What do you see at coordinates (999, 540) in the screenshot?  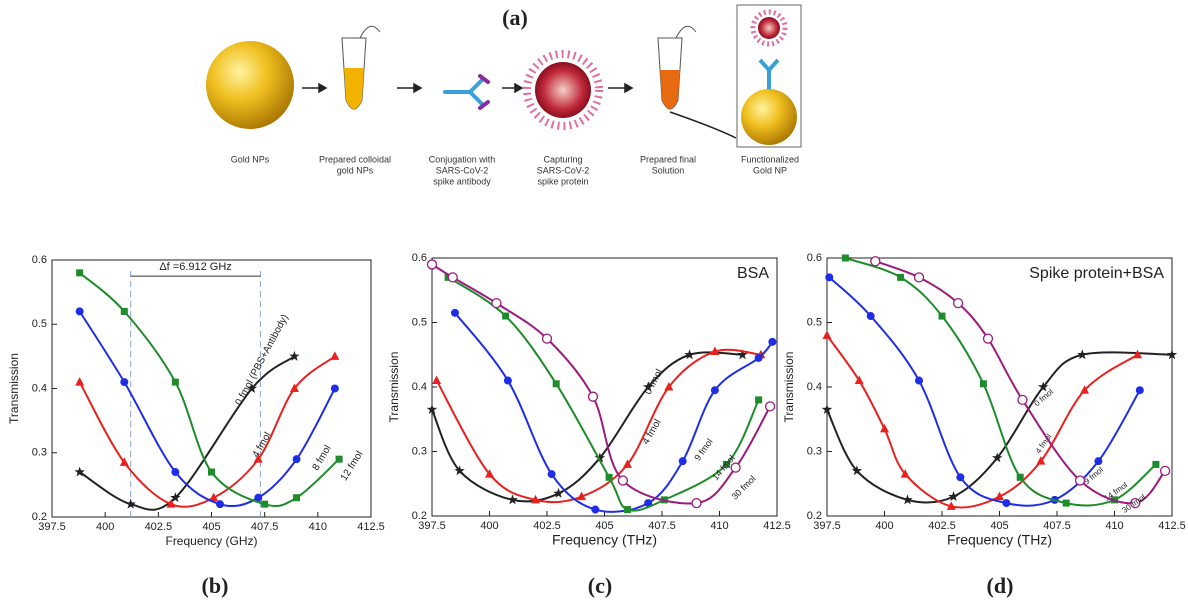 I see `x-axis-title: Frequency (THz)` at bounding box center [999, 540].